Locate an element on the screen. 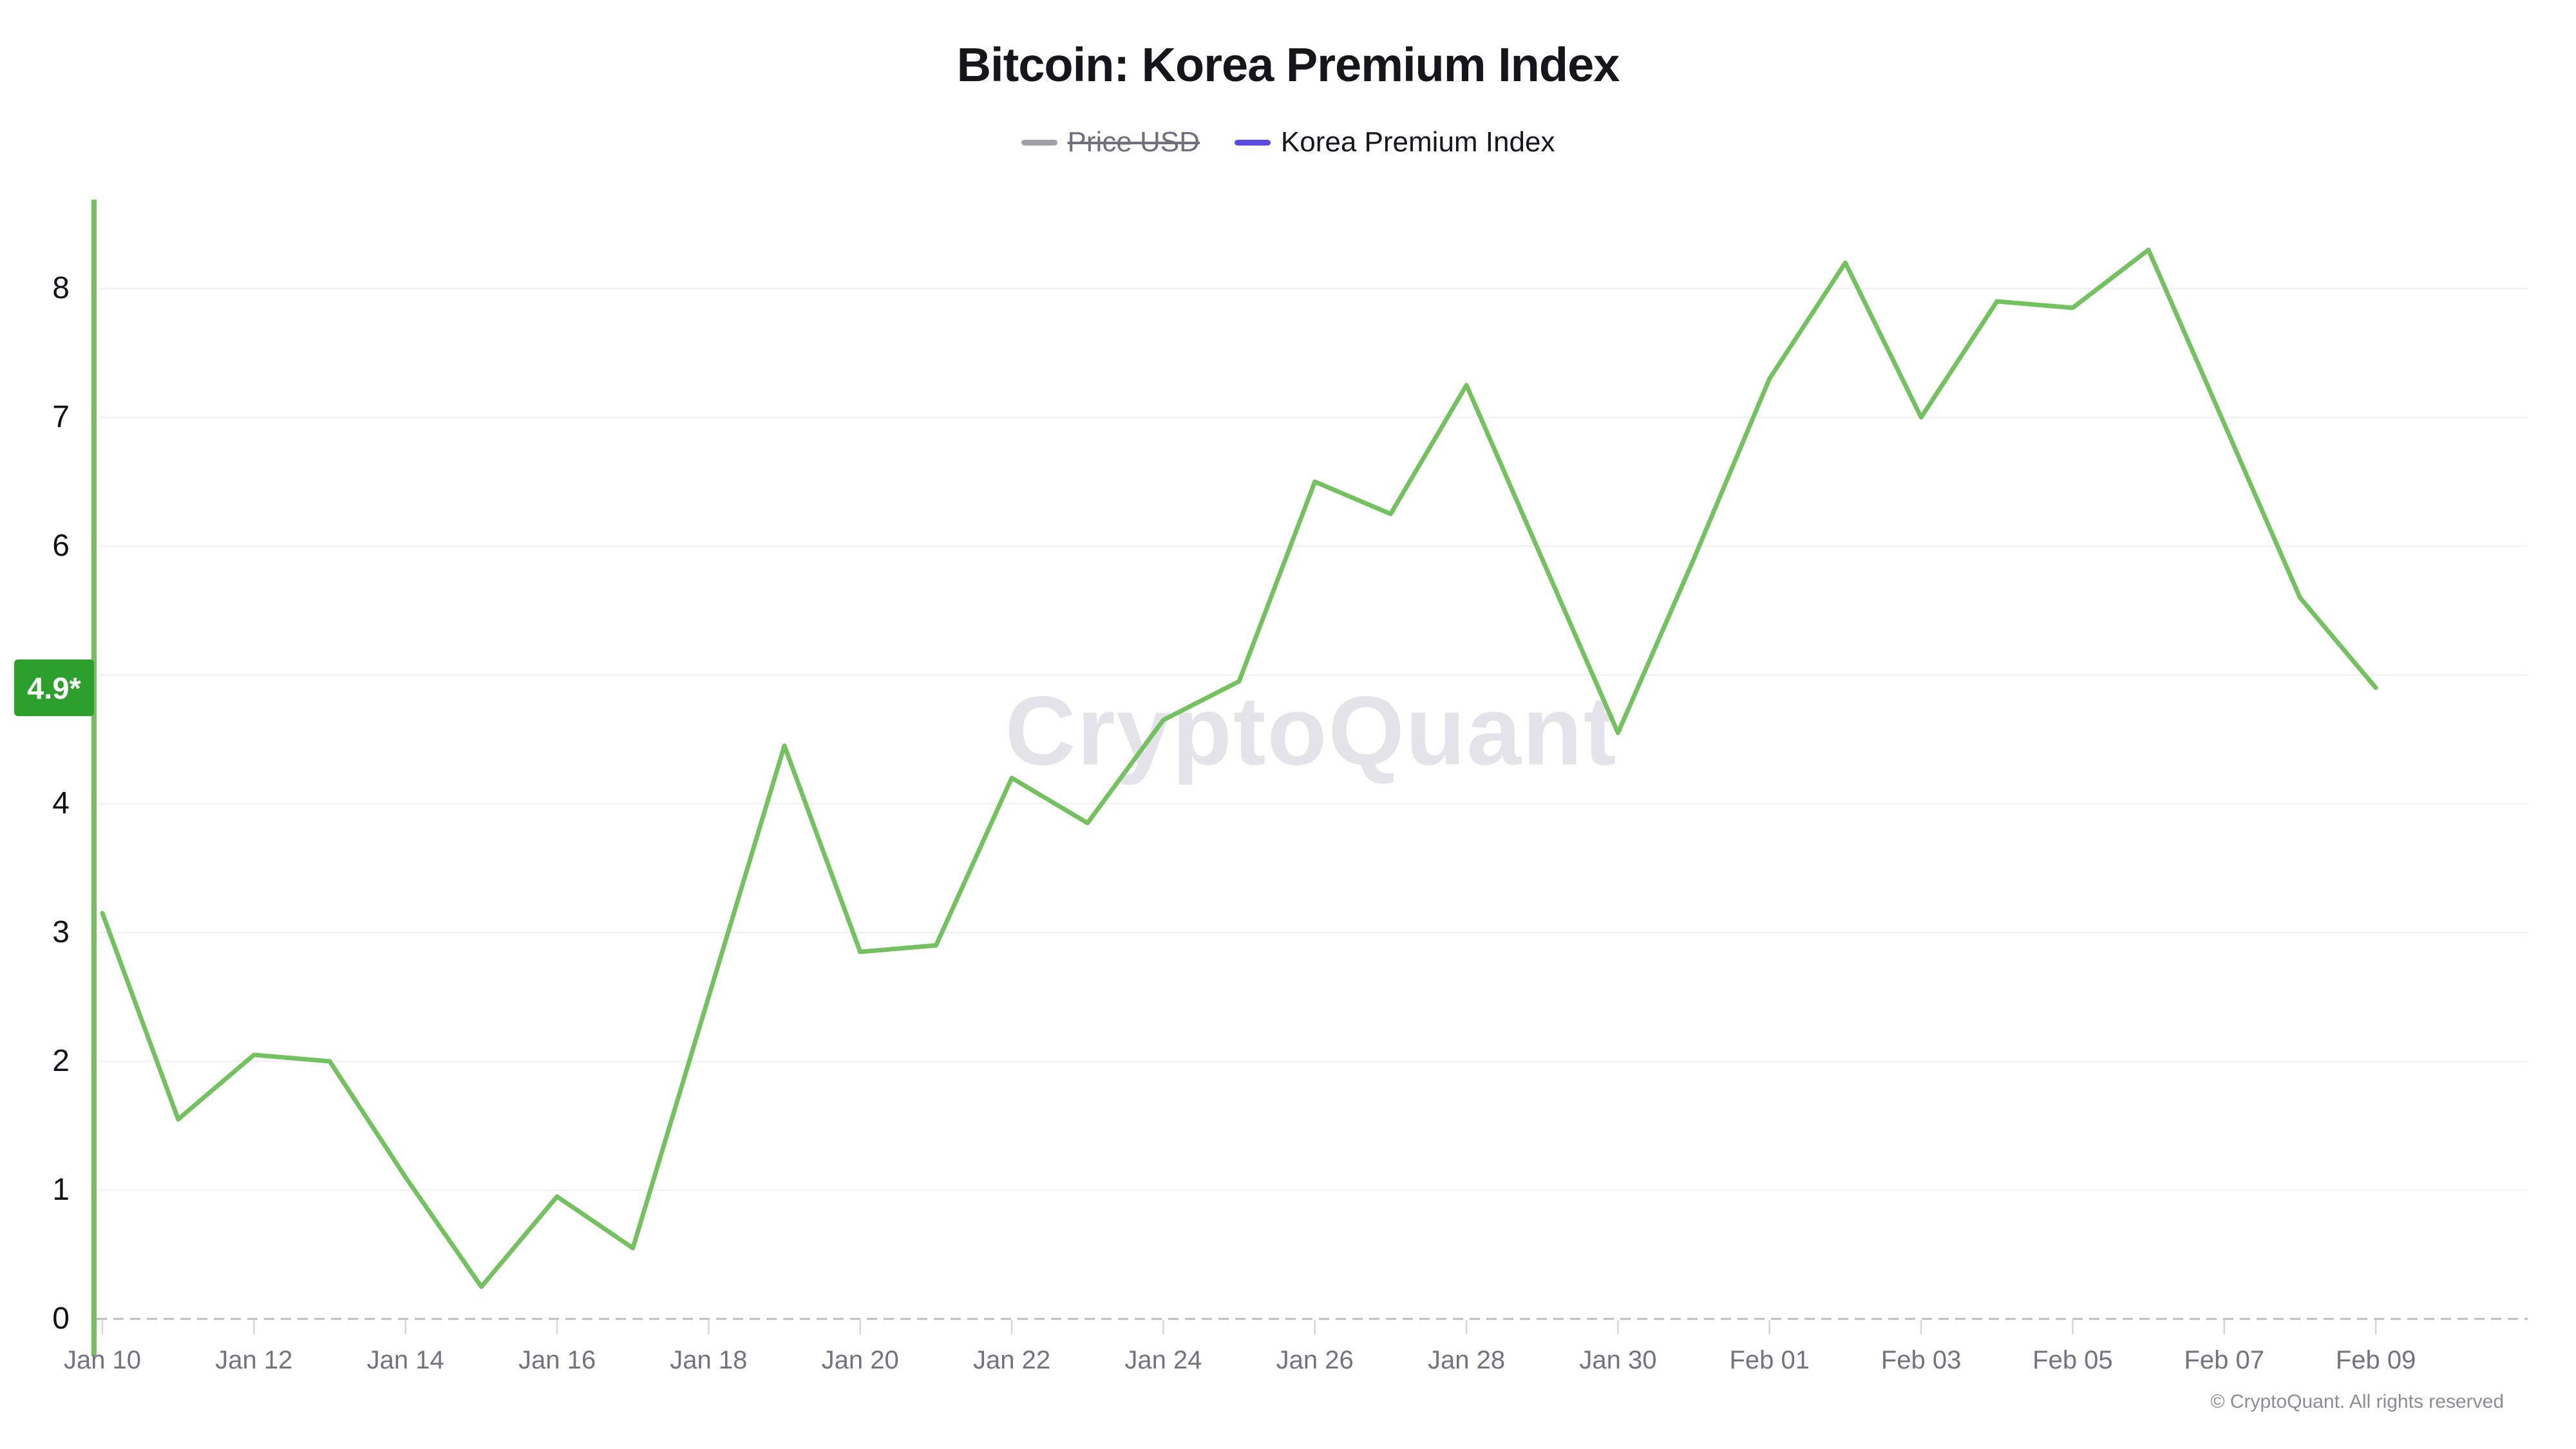 This screenshot has height=1449, width=2576. chart-title: Bitcoin: Korea Premium Index is located at coordinates (1288, 64).